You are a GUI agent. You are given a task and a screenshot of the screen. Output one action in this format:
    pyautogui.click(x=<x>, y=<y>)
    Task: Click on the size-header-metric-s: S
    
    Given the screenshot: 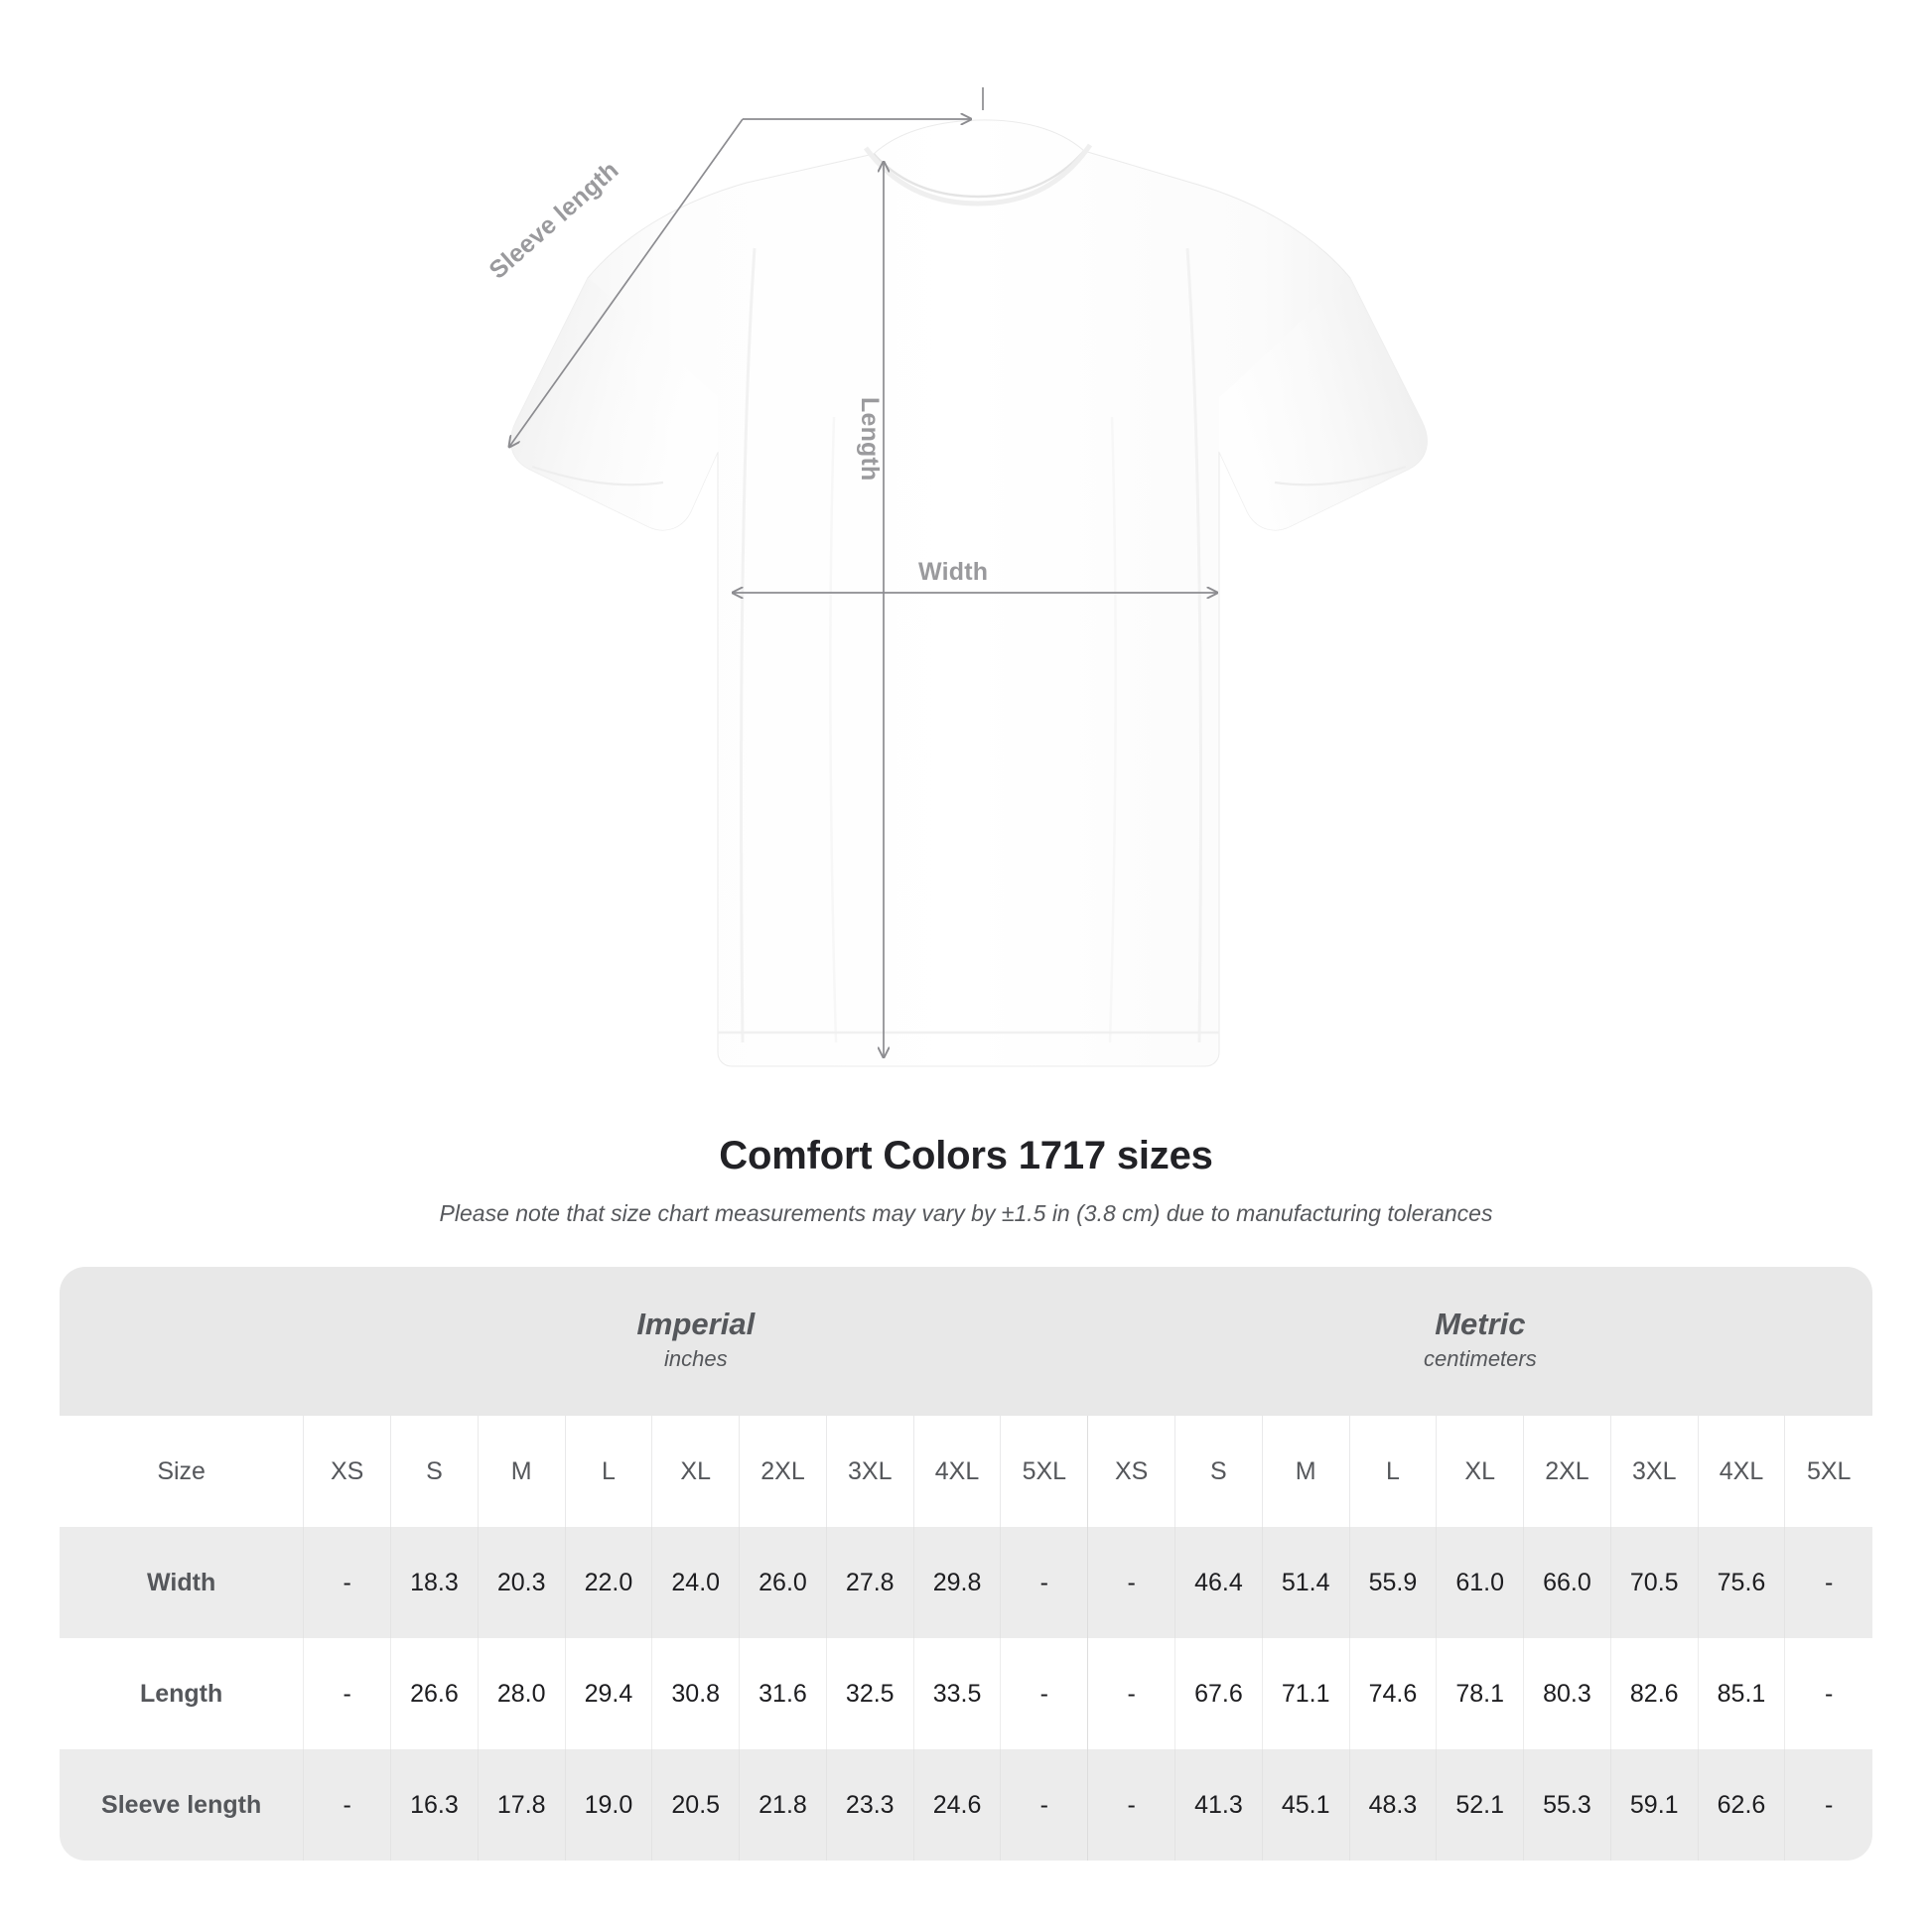 What is the action you would take?
    pyautogui.click(x=1218, y=1472)
    